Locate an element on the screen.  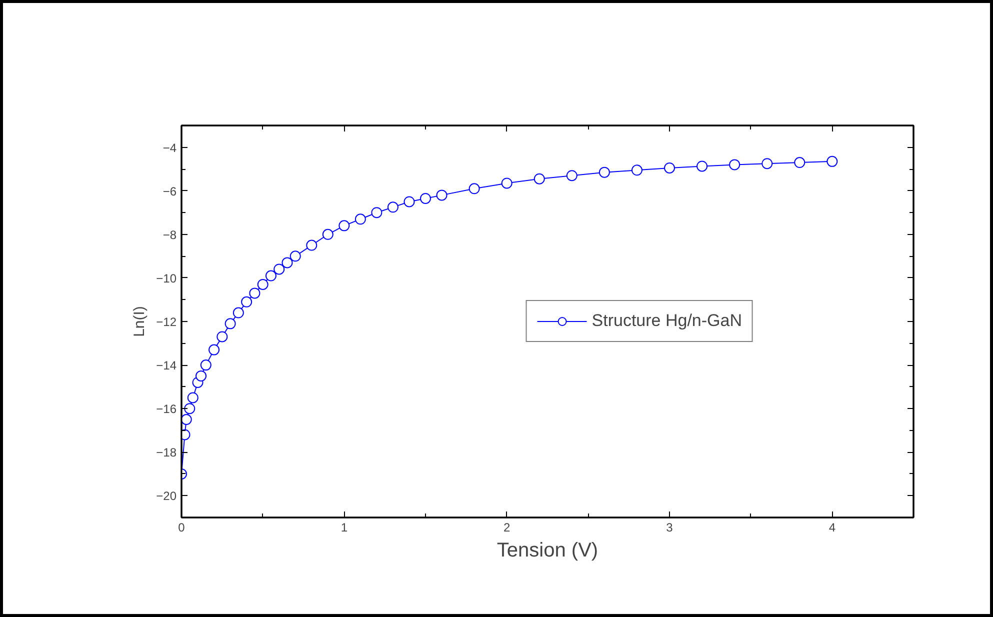
y-axis-title: Ln(I) is located at coordinates (139, 321).